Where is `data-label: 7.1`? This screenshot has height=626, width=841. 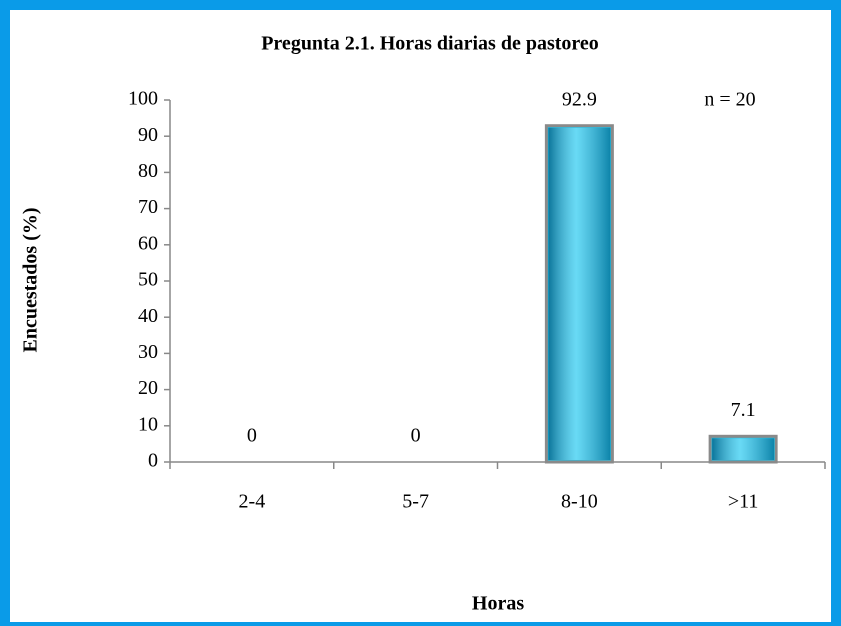
data-label: 7.1 is located at coordinates (743, 410).